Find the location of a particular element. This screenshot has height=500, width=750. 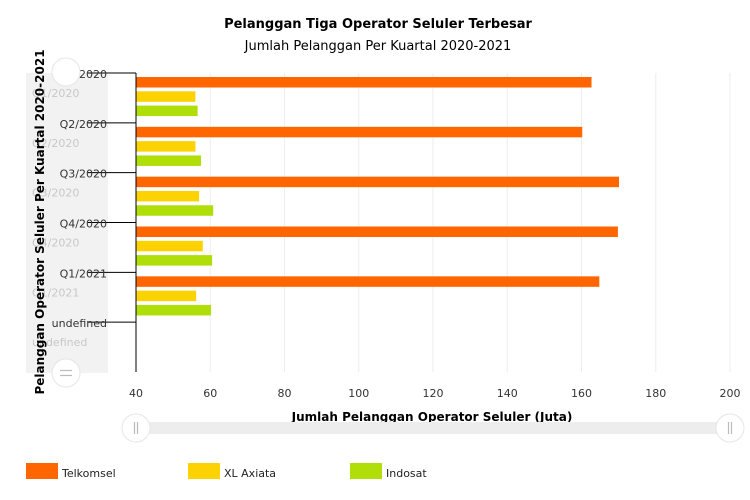

scrollbar-preview-label: Q1/2021 is located at coordinates (55, 292).